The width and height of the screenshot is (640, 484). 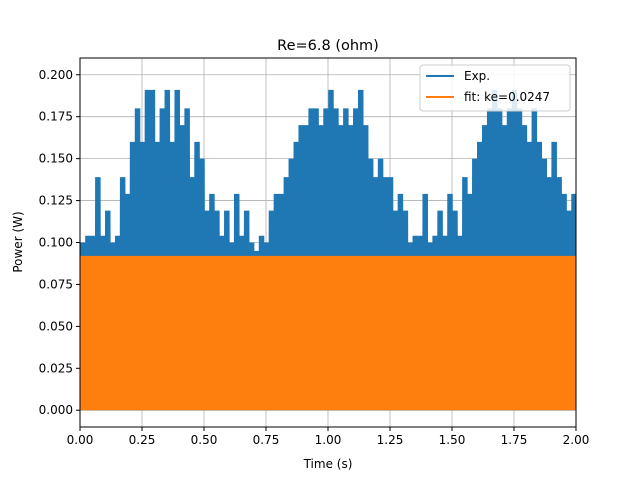 What do you see at coordinates (507, 97) in the screenshot?
I see `legend-label-fit: fit: ke=0.0247` at bounding box center [507, 97].